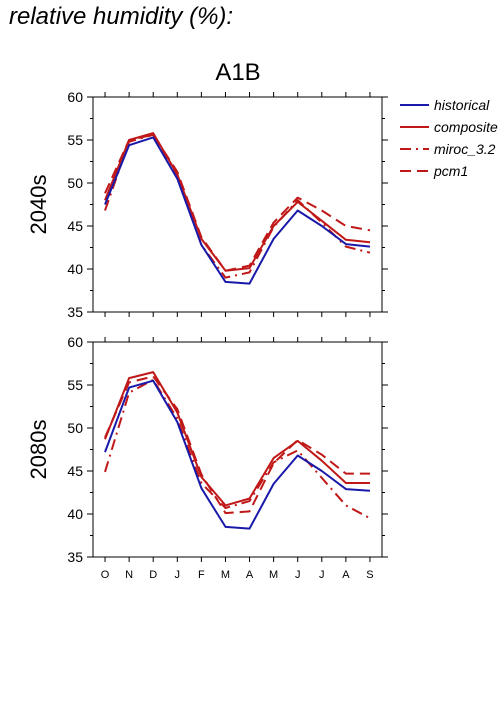  What do you see at coordinates (466, 127) in the screenshot?
I see `legend-label: composite` at bounding box center [466, 127].